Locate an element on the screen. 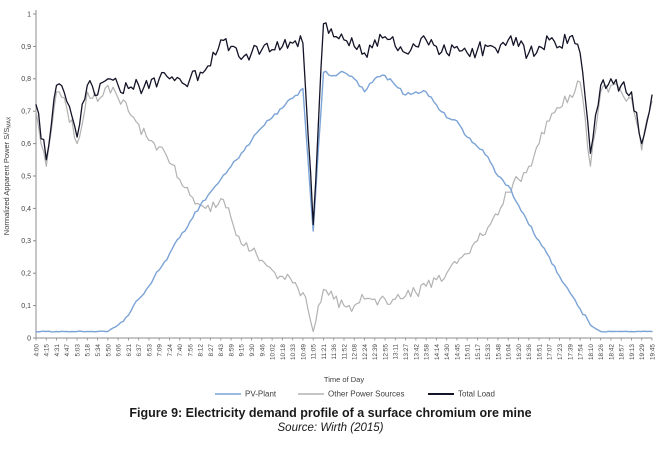 This screenshot has width=661, height=456. x-tick-label: 18:26 is located at coordinates (601, 352).